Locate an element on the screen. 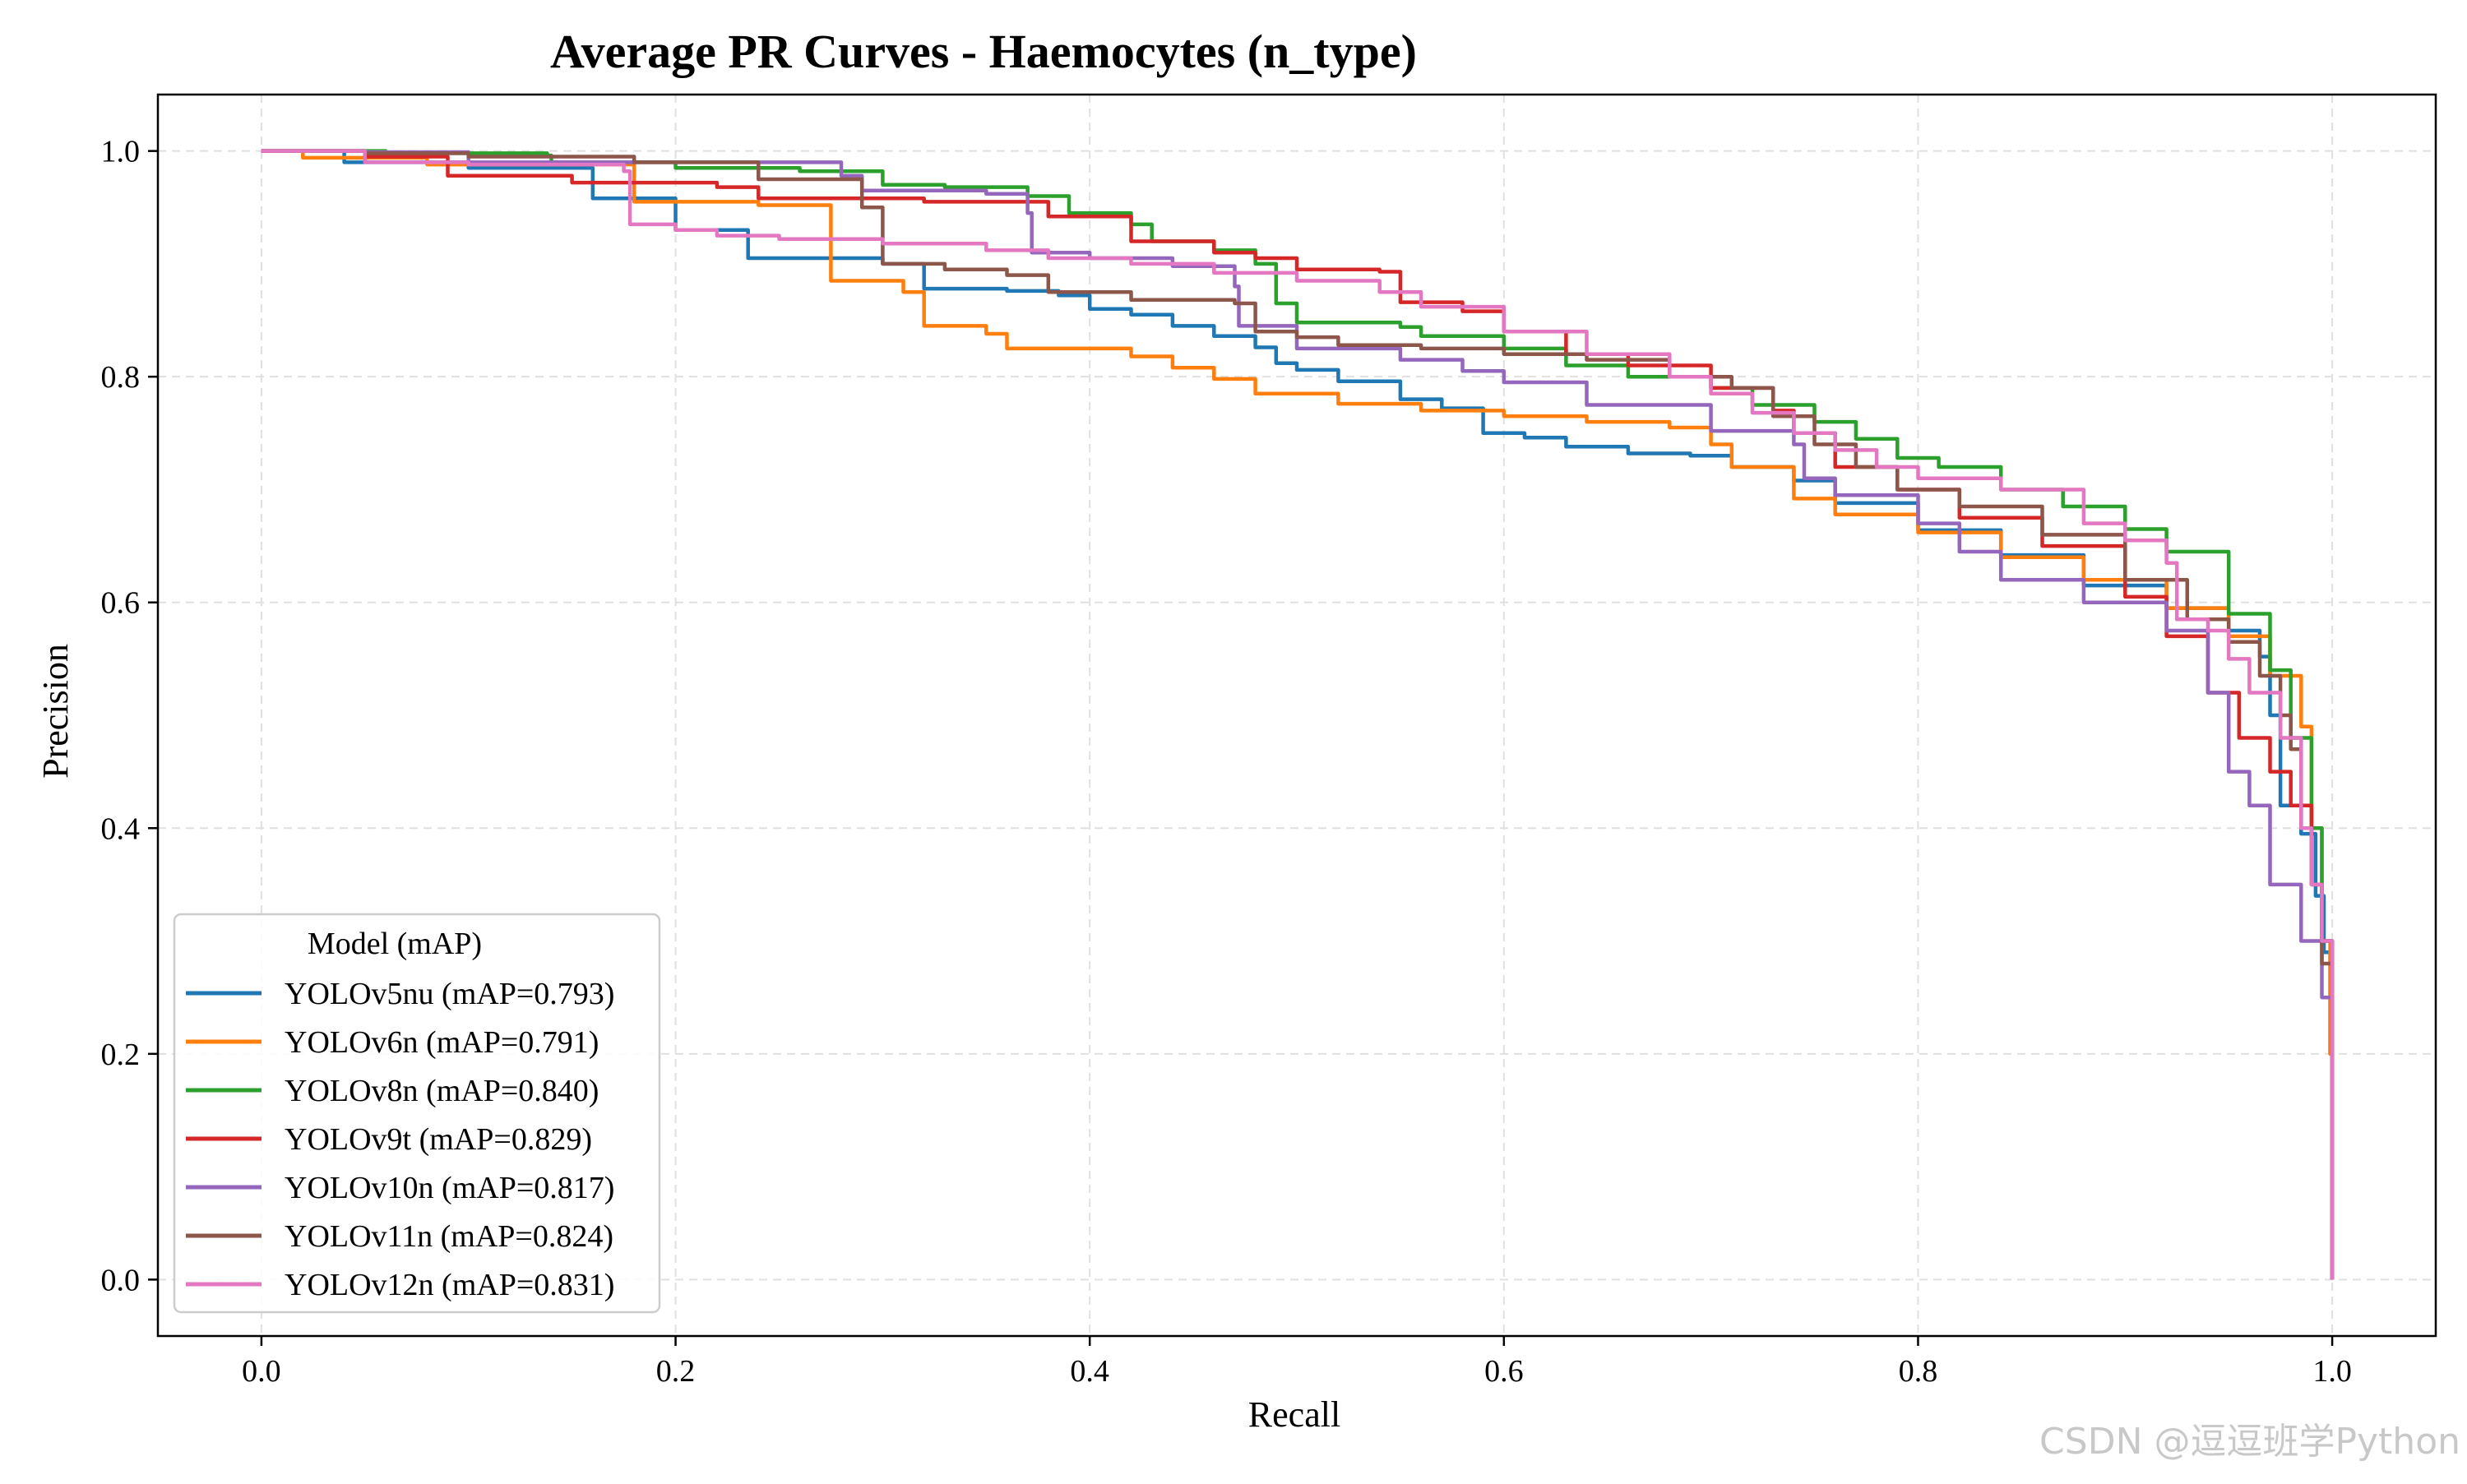 Image resolution: width=2467 pixels, height=1484 pixels. legend-label-6: YOLOv11n (mAP=0.824) is located at coordinates (449, 1236).